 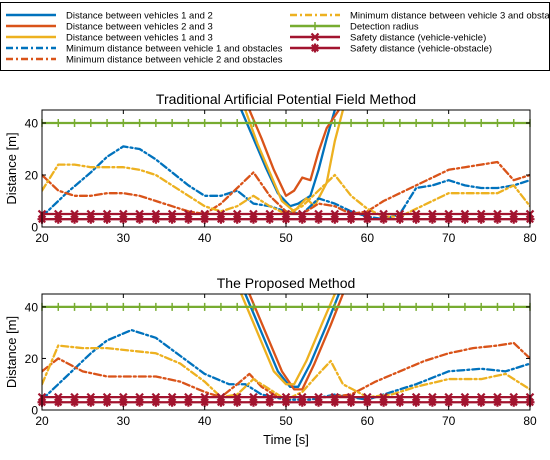 What do you see at coordinates (139, 27) in the screenshot?
I see `legend-label: Distance between vehicles 2 and 3` at bounding box center [139, 27].